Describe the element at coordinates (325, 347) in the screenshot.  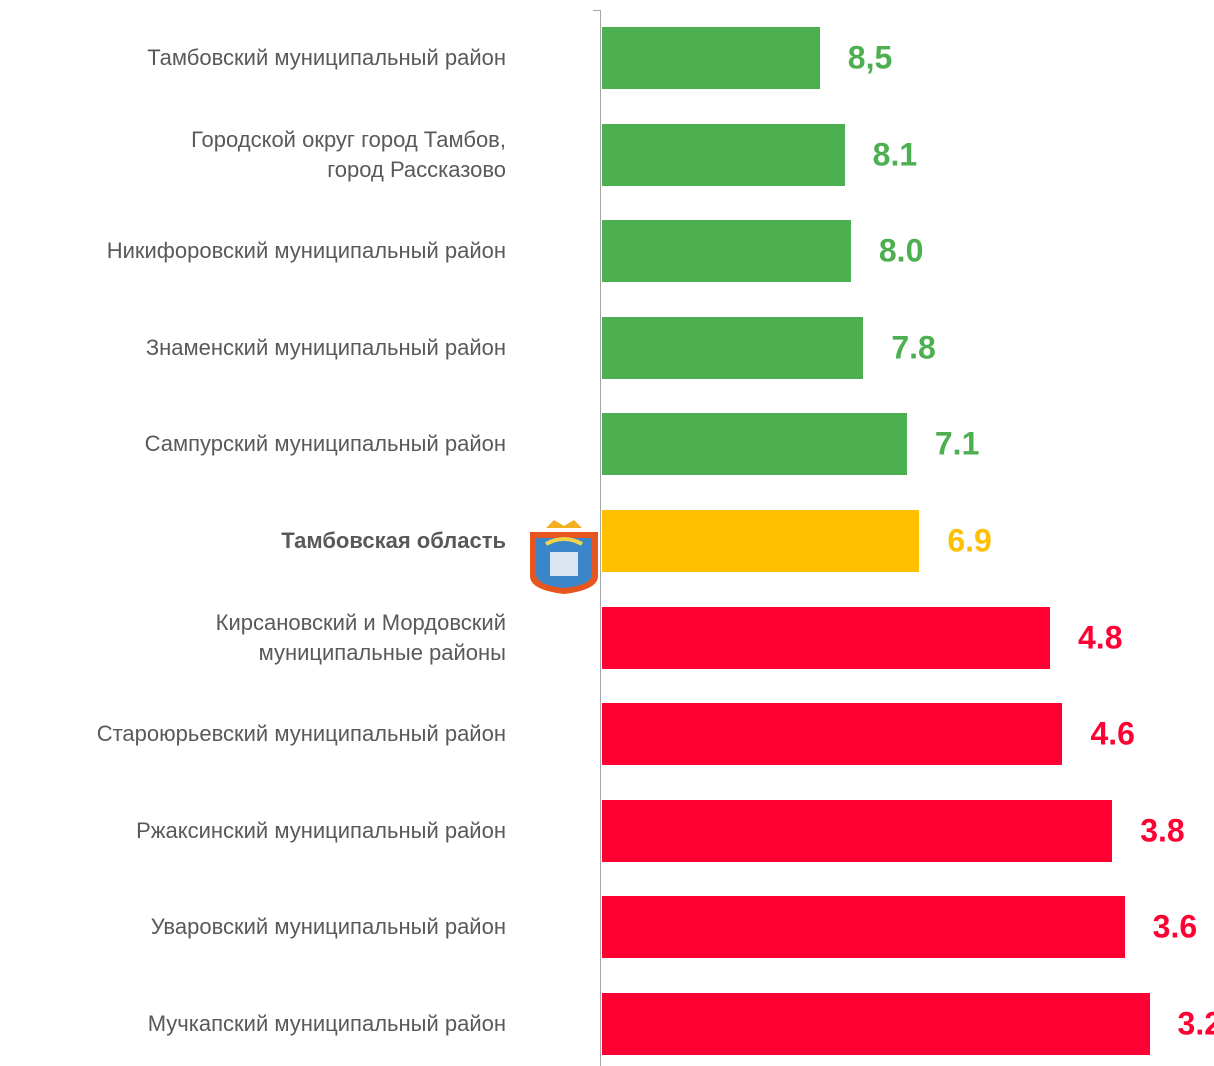
I see `category-label: Знаменский муниципальный район` at that location.